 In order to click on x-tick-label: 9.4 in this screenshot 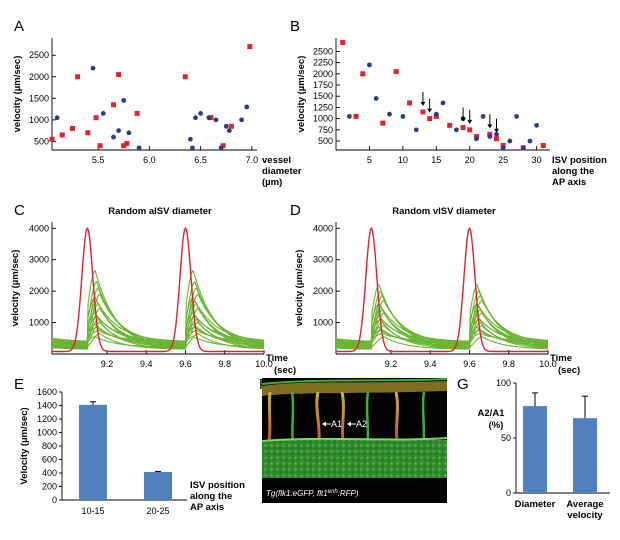, I will do `click(430, 364)`.